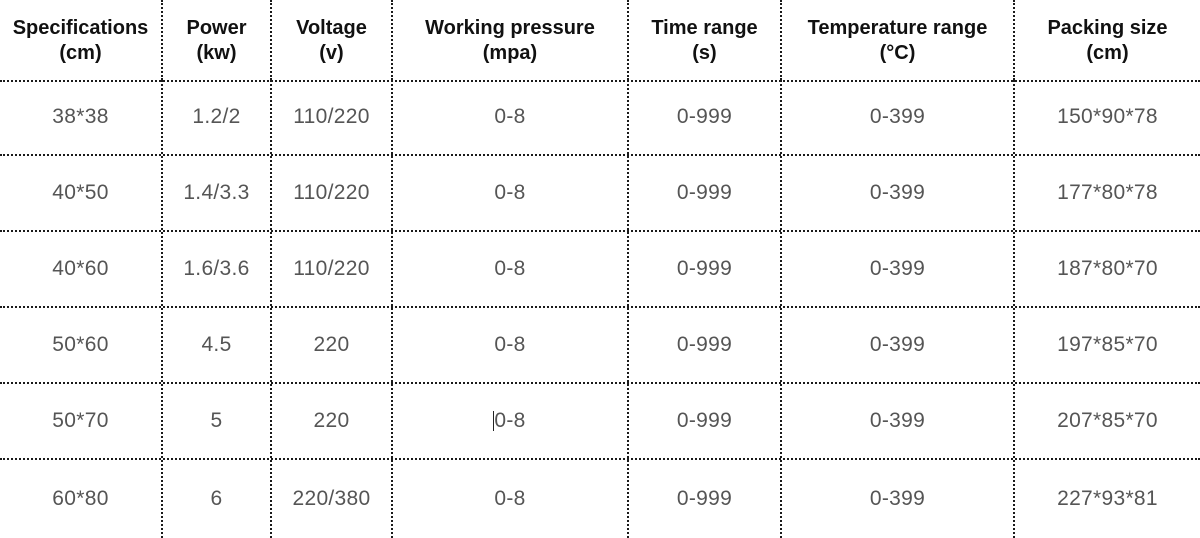 The width and height of the screenshot is (1200, 538). What do you see at coordinates (80, 28) in the screenshot?
I see `header-label: Specifications` at bounding box center [80, 28].